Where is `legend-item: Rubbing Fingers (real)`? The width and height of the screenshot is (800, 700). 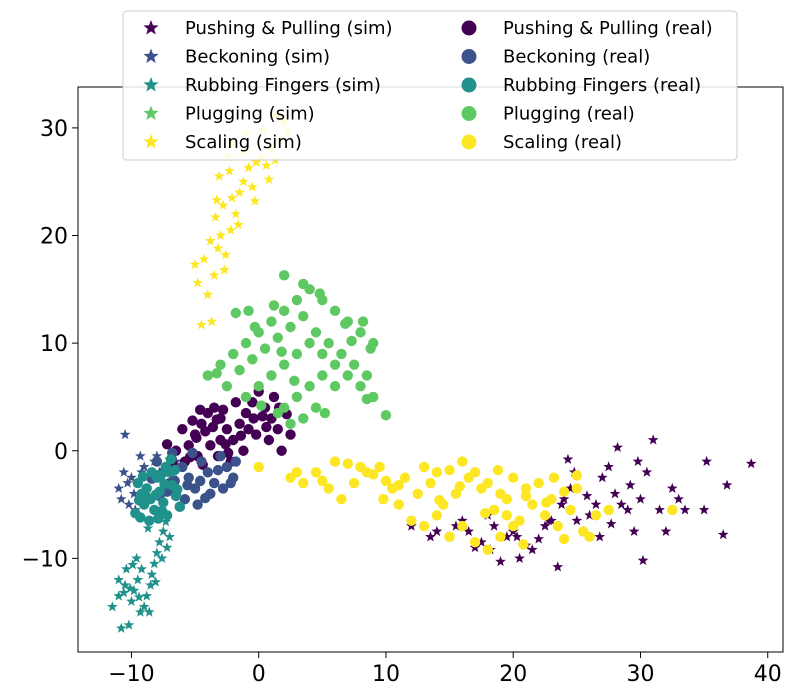
legend-item: Rubbing Fingers (real) is located at coordinates (581, 85).